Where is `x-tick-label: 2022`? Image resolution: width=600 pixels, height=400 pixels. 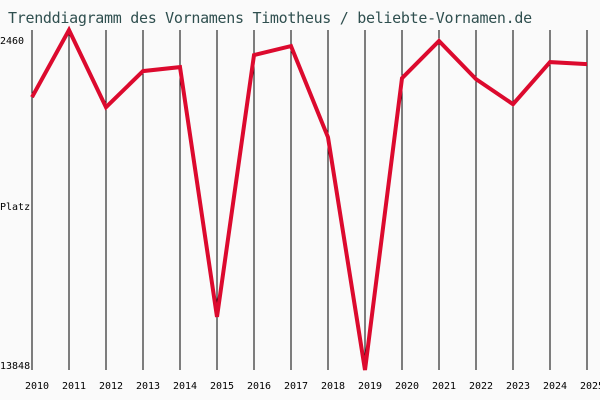
x-tick-label: 2022 is located at coordinates (481, 386).